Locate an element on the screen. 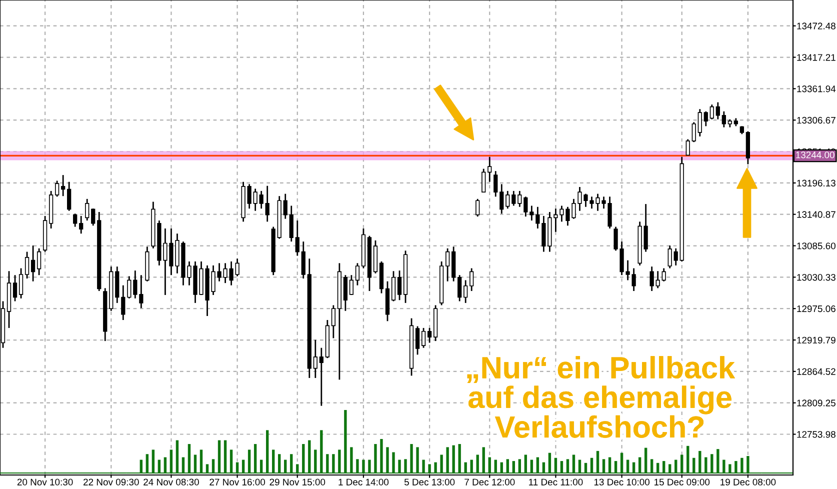 This screenshot has width=837, height=489. ref-line-label: 13244.00 is located at coordinates (815, 155).